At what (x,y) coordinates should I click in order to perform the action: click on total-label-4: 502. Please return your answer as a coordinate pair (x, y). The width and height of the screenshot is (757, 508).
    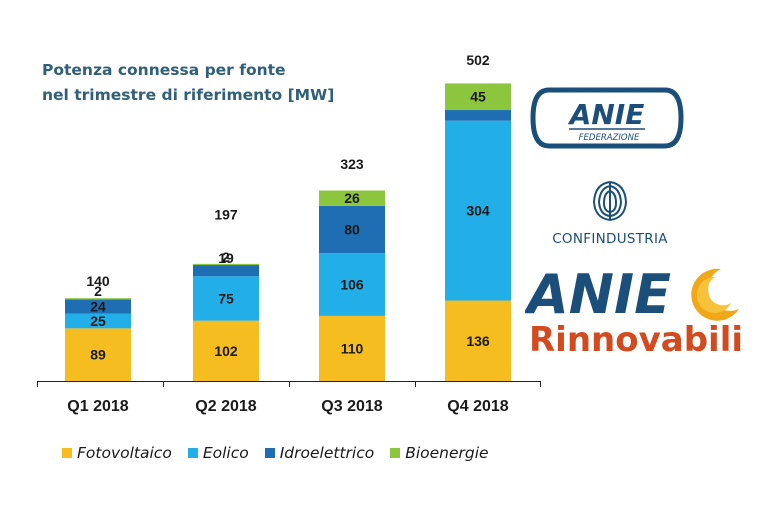
    Looking at the image, I should click on (478, 60).